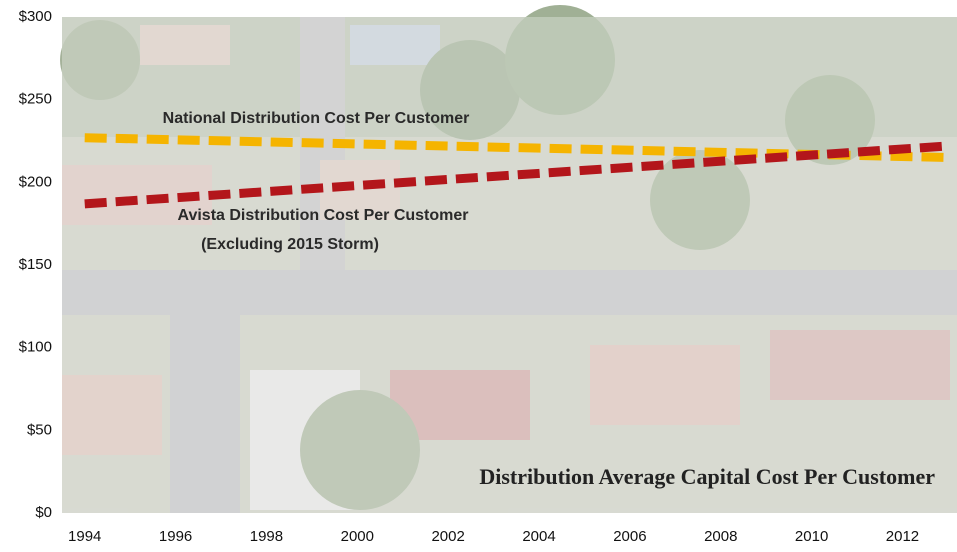  Describe the element at coordinates (35, 264) in the screenshot. I see `y-tick-label: $150` at that location.